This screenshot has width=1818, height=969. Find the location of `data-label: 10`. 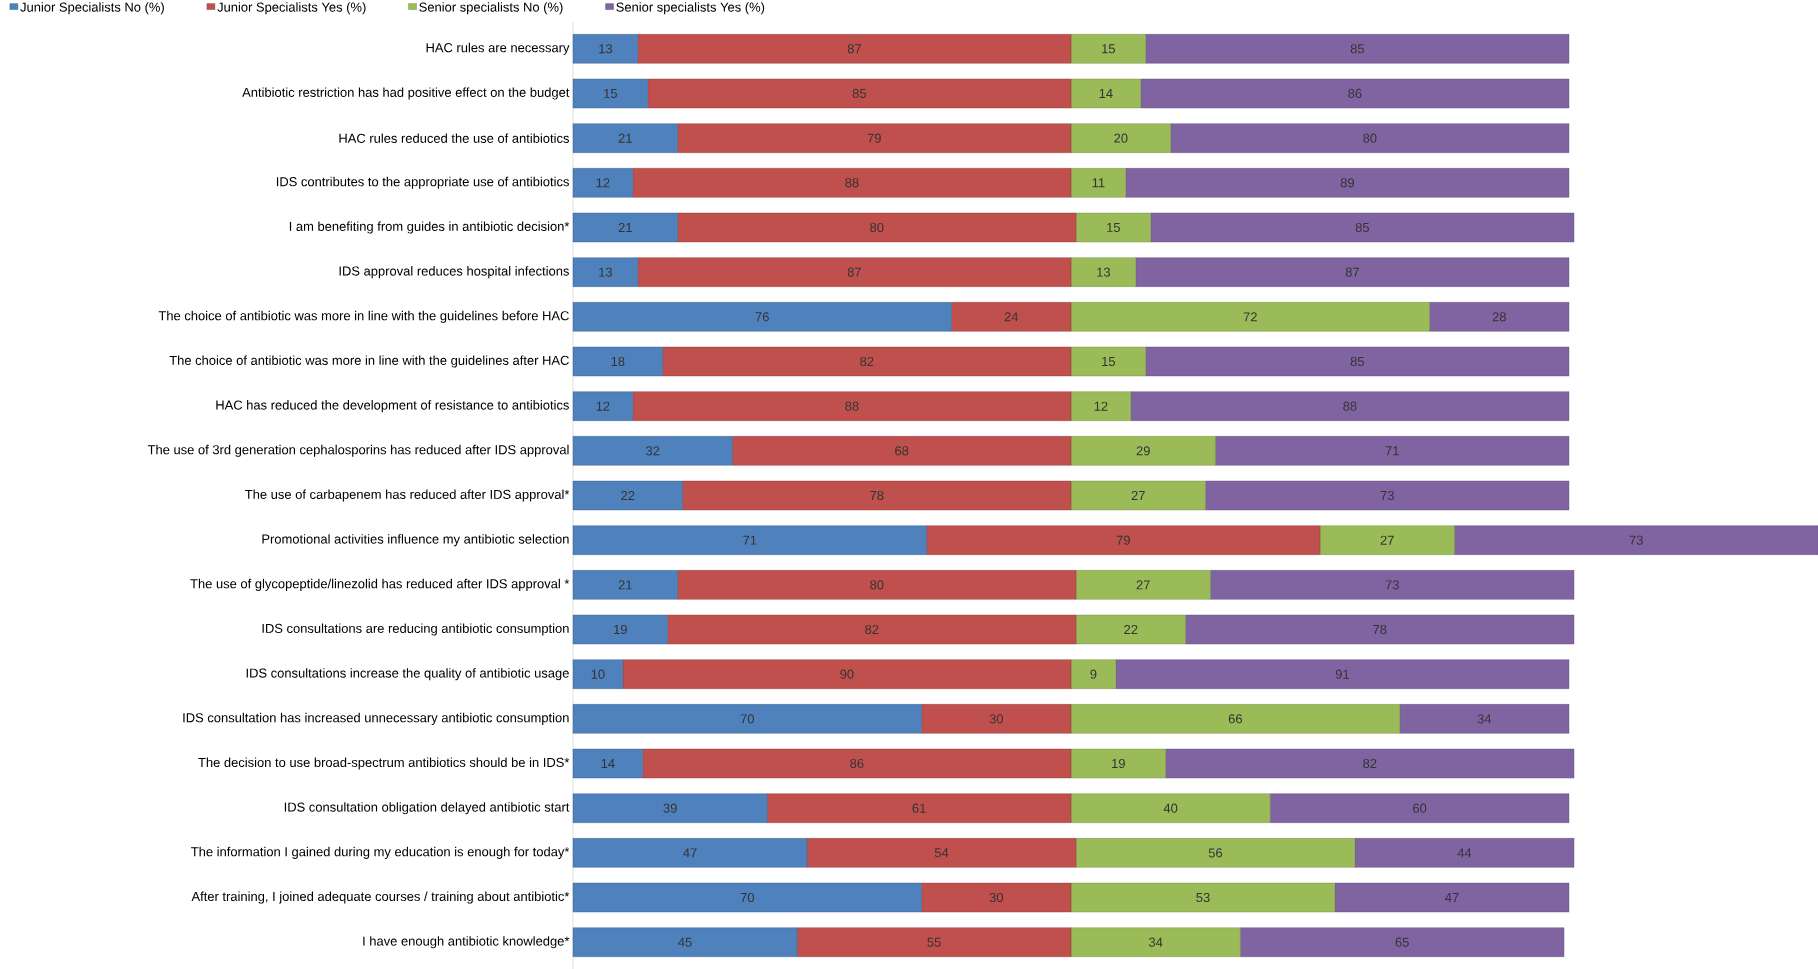

data-label: 10 is located at coordinates (598, 674).